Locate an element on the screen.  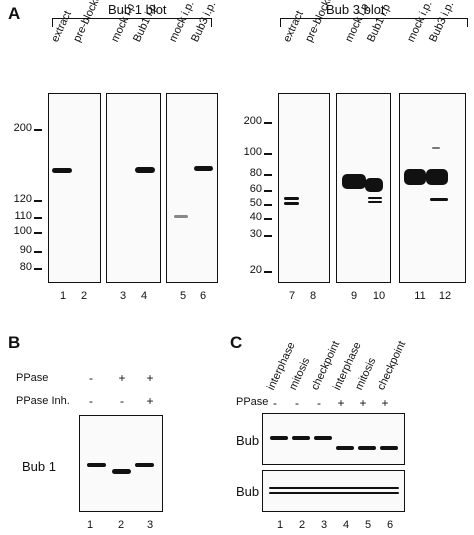
panel-c-letter: C is located at coordinates (236, 342).